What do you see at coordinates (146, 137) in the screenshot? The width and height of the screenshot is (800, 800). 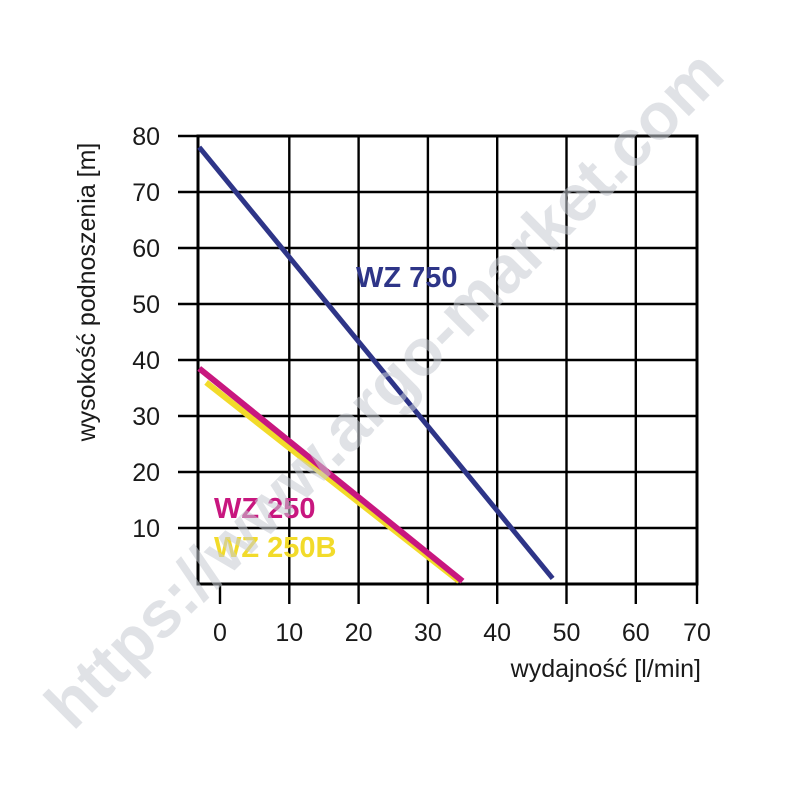 I see `y-tick-label: 80` at bounding box center [146, 137].